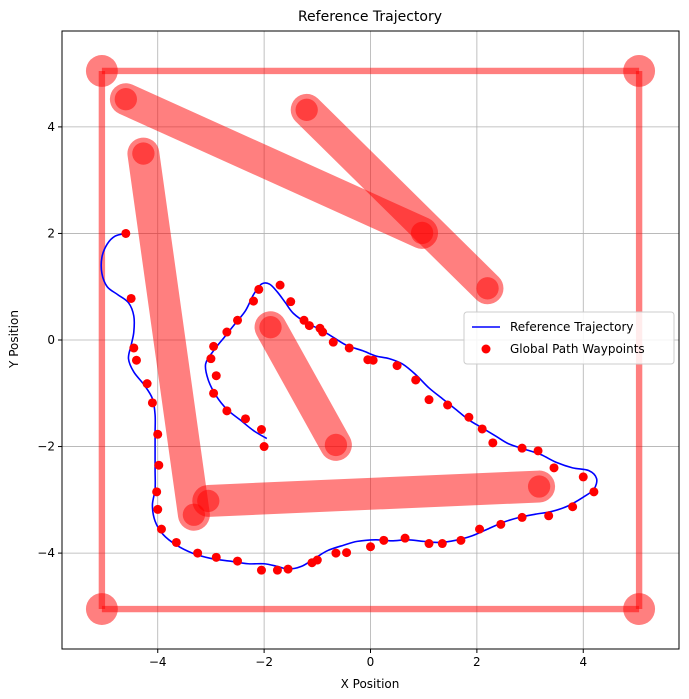 The height and width of the screenshot is (699, 689). I want to click on y-tick-label: −2, so click(46, 447).